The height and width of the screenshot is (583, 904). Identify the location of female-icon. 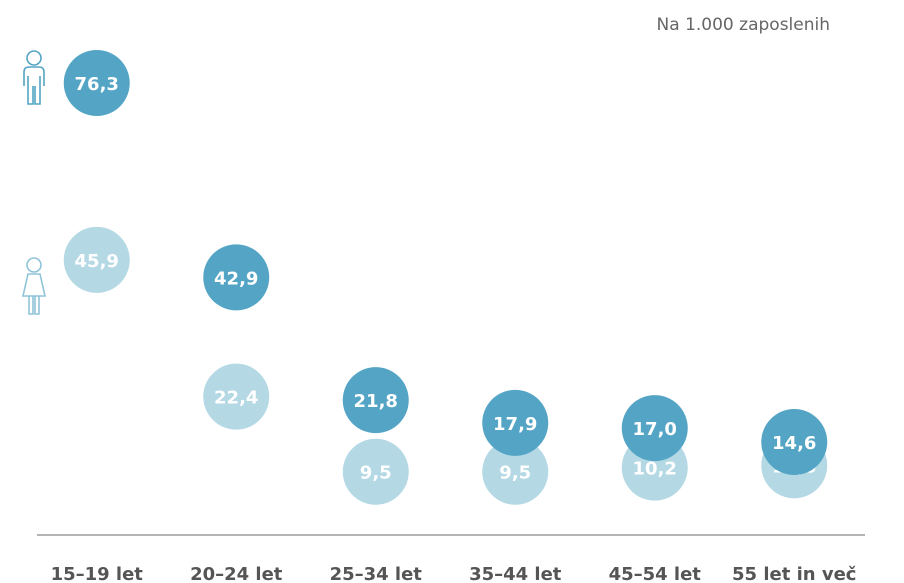
(34, 286).